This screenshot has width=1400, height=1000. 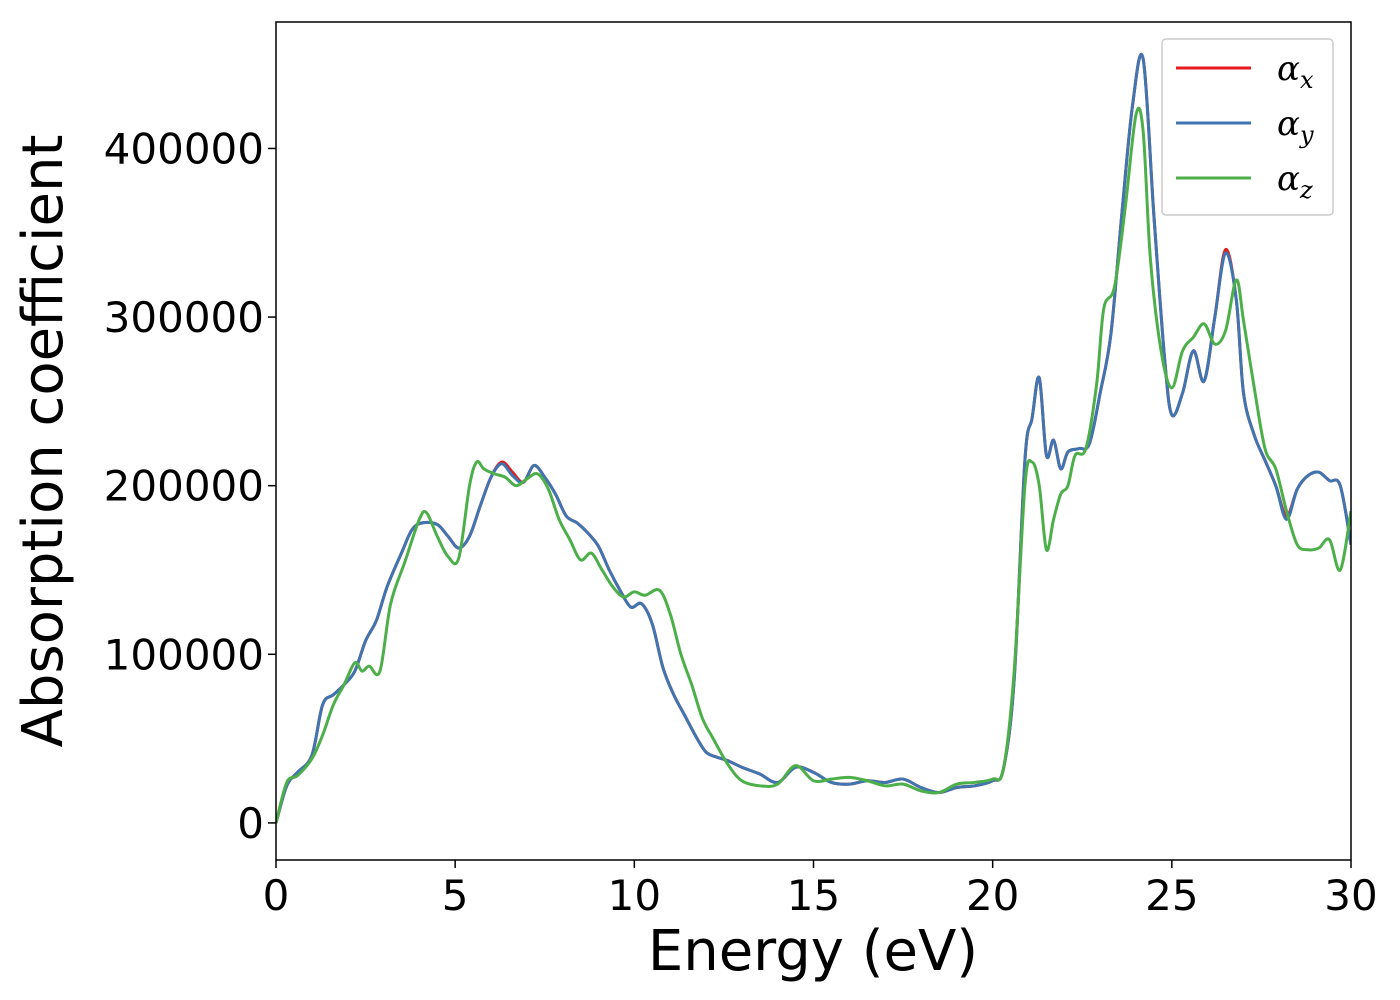 I want to click on x-tick-label: 30, so click(x=1350, y=895).